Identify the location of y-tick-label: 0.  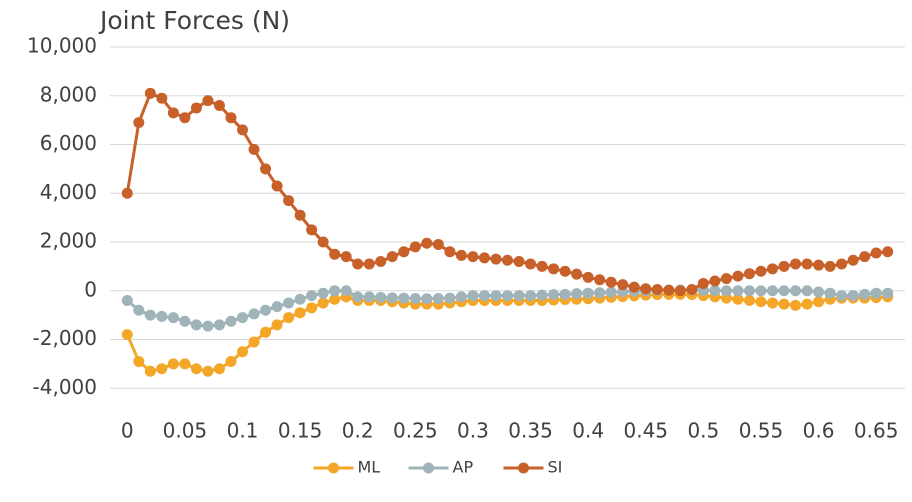
(90, 289).